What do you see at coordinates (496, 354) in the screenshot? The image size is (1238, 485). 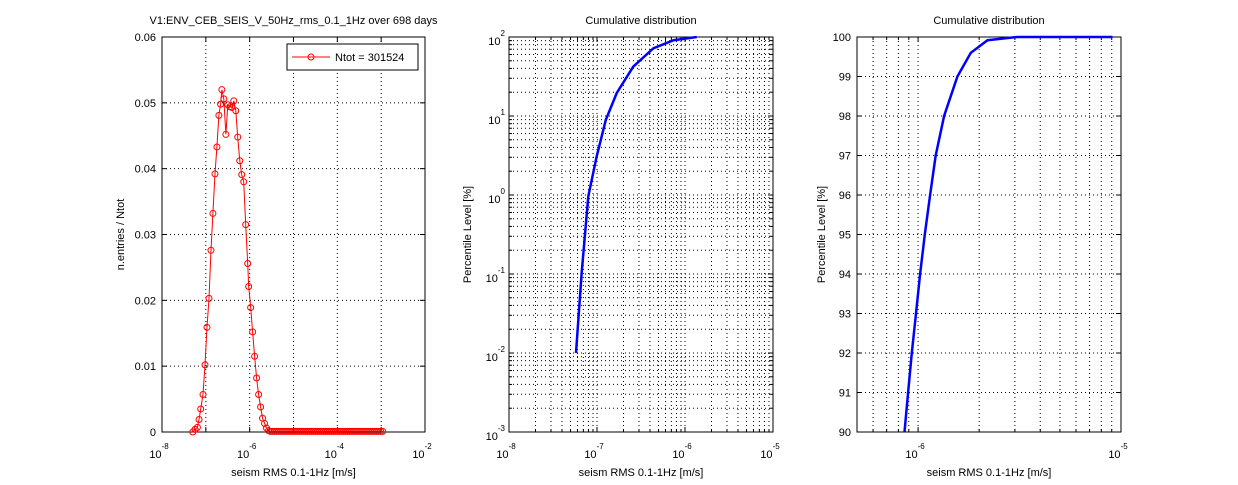 I see `y-tick-label: 10-2` at bounding box center [496, 354].